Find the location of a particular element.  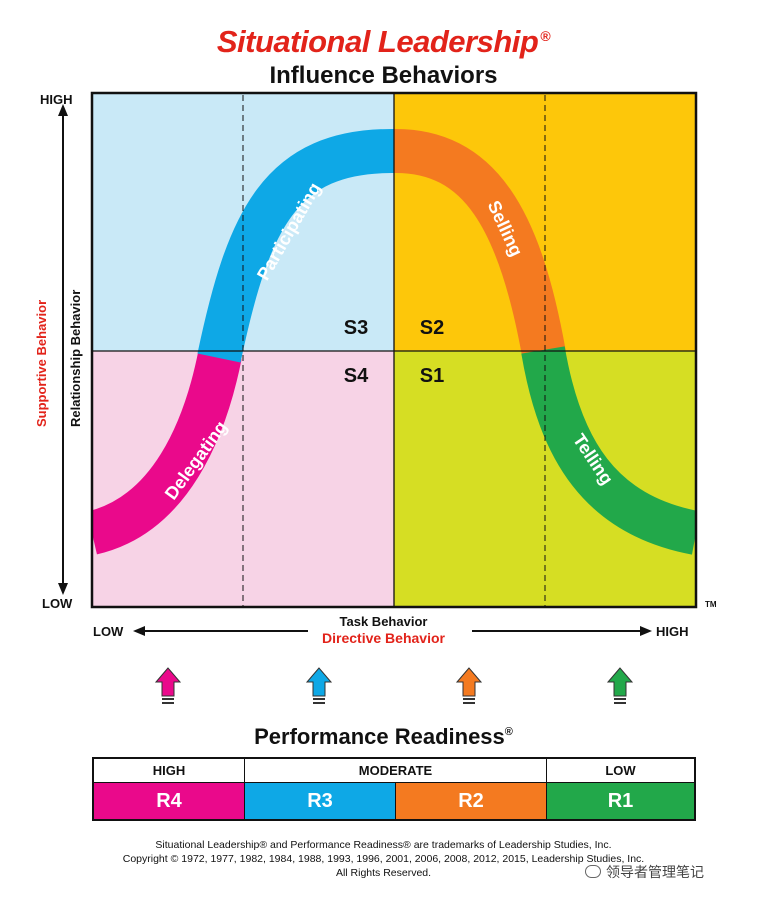

quadrant-label-s1: S1 is located at coordinates (432, 376).